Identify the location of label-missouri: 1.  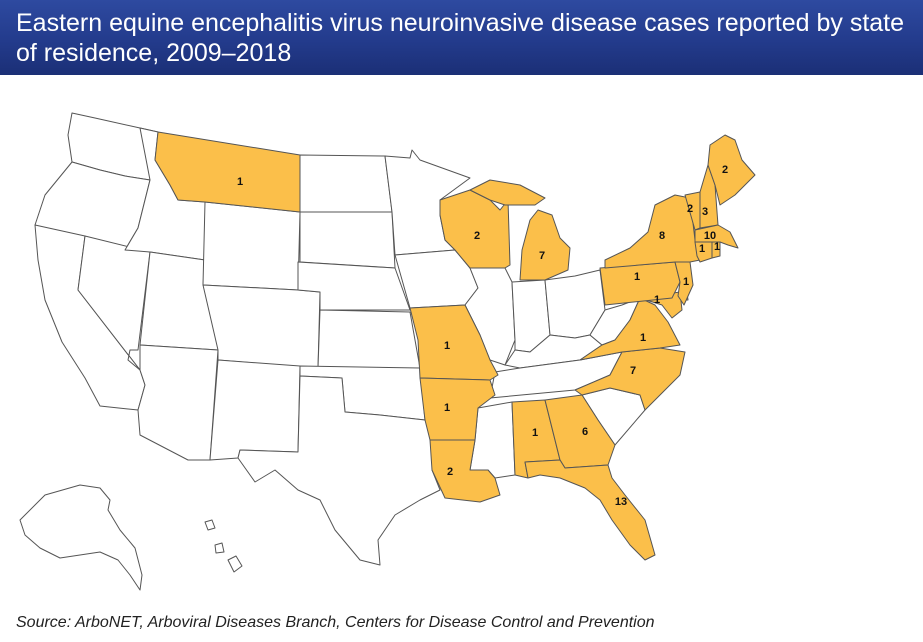
(447, 346).